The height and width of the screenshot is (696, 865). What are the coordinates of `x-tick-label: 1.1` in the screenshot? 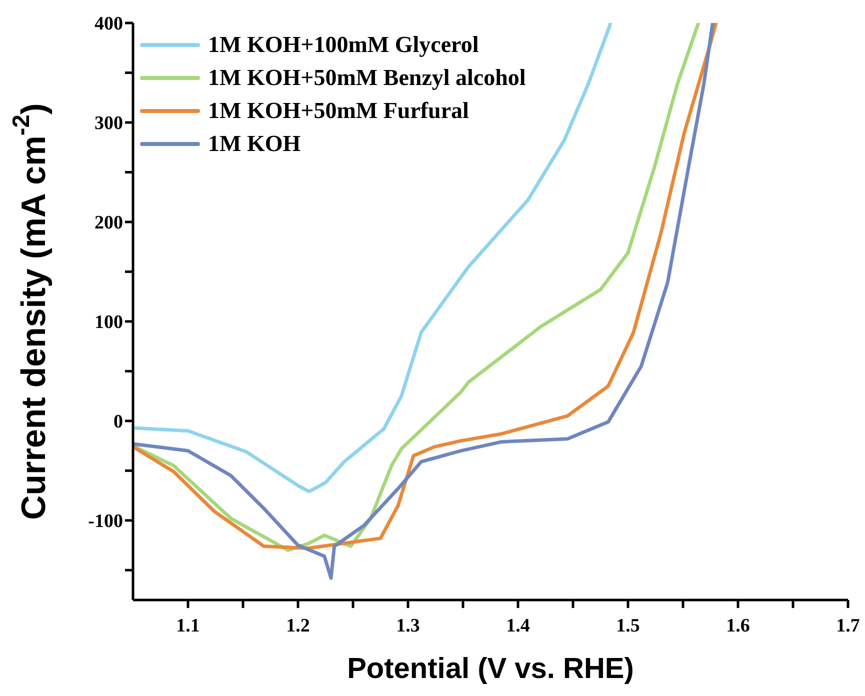 It's located at (188, 625).